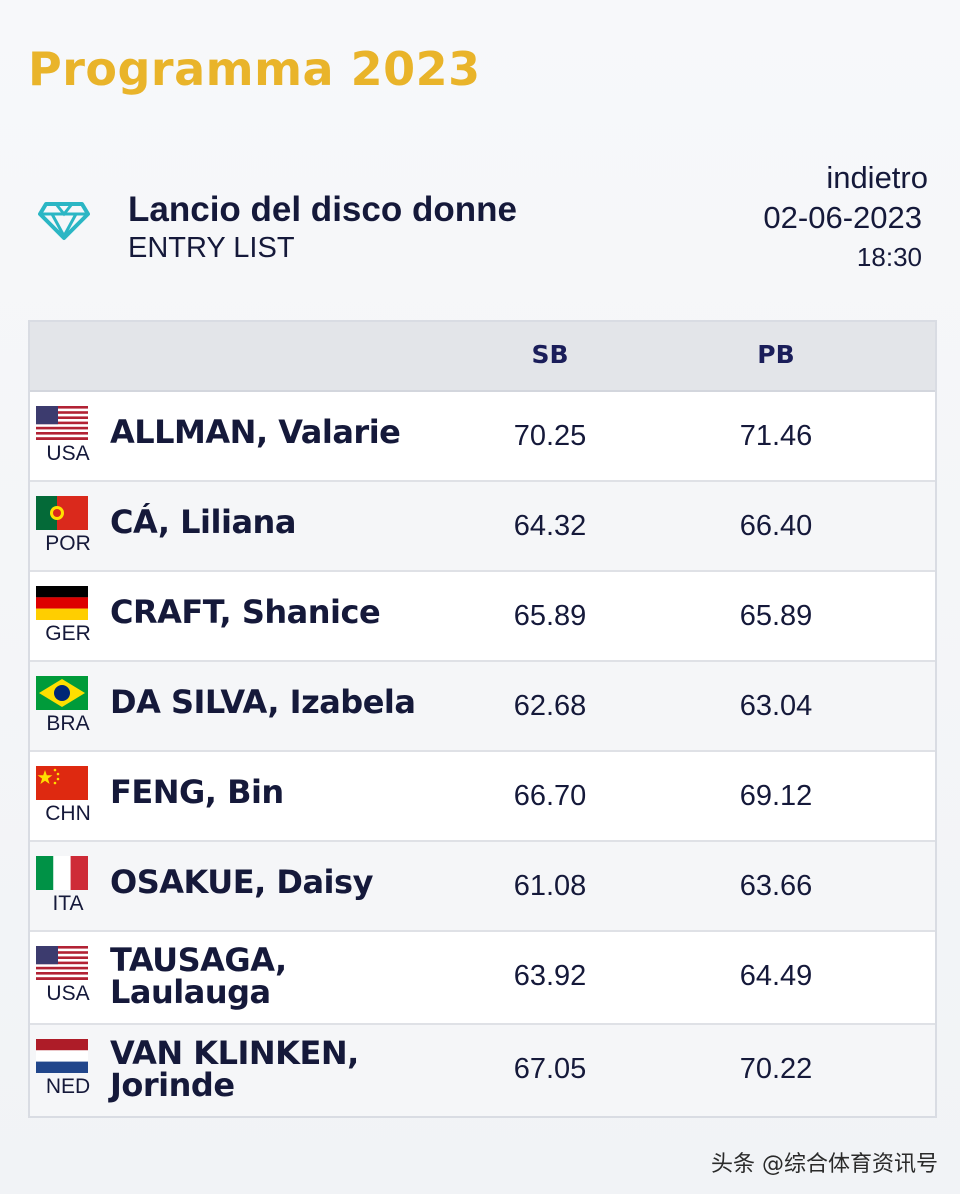  What do you see at coordinates (245, 612) in the screenshot?
I see `athlete-name: CRAFT, Shanice` at bounding box center [245, 612].